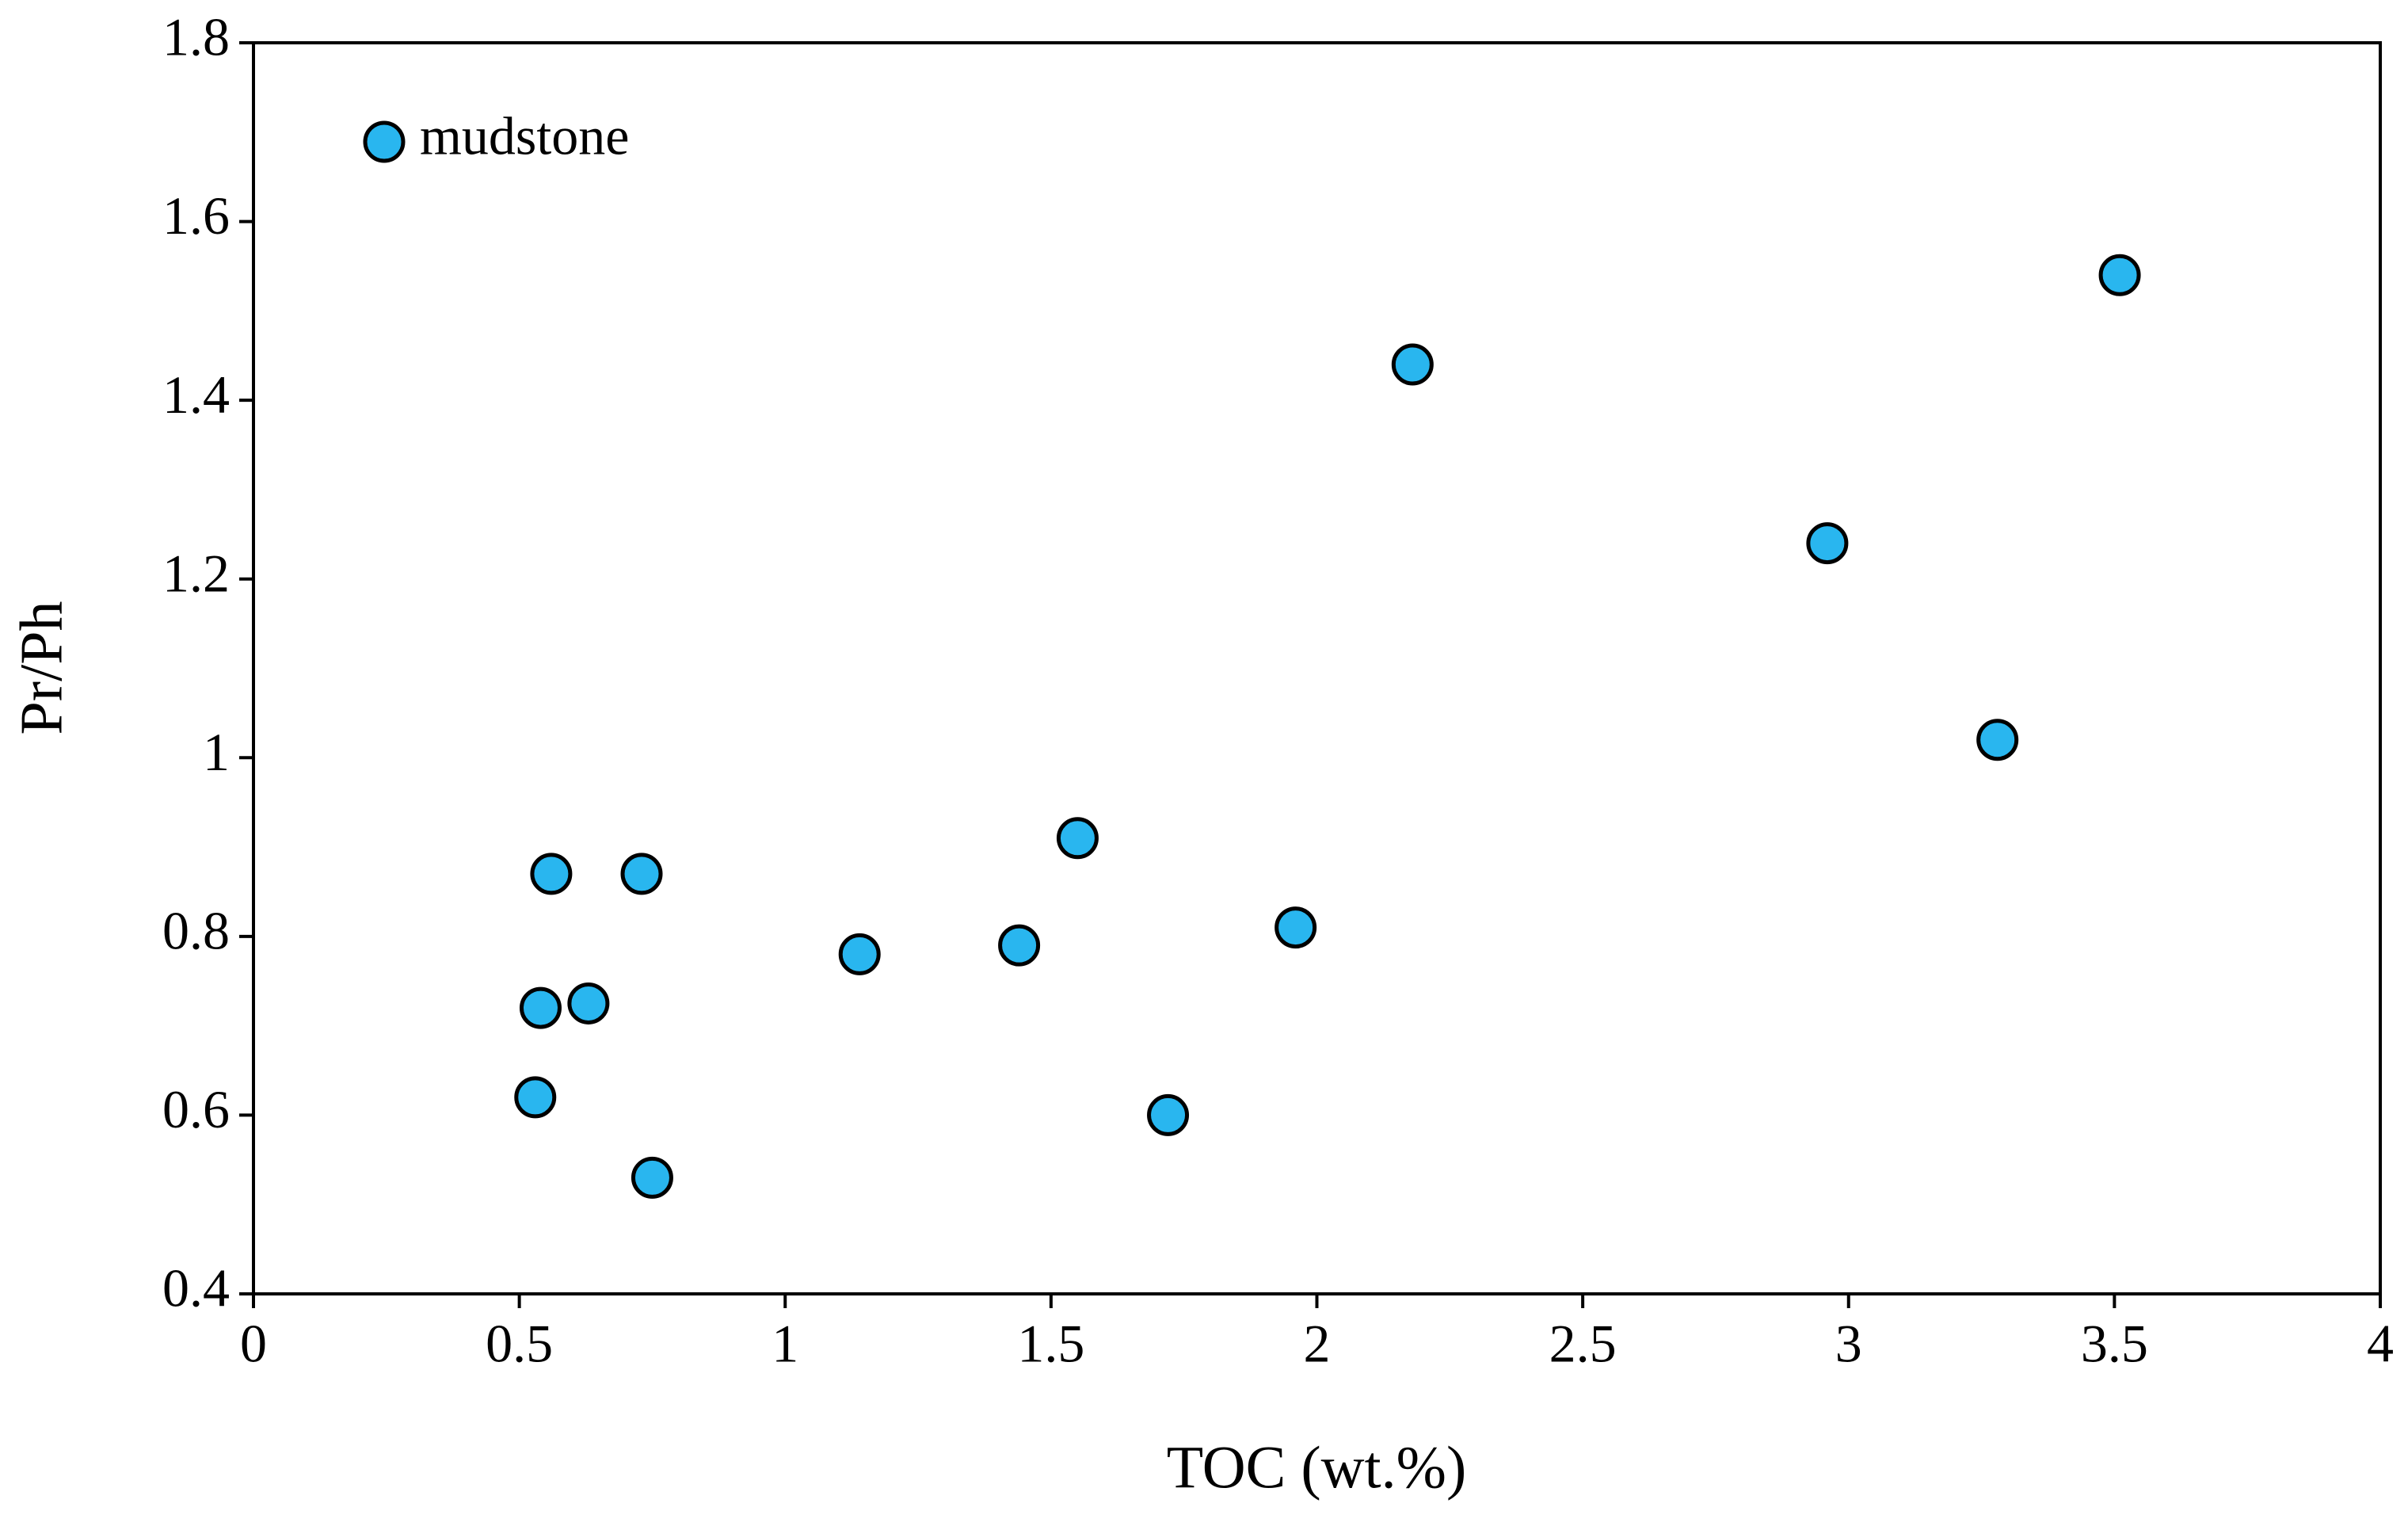 The width and height of the screenshot is (2408, 1530). Describe the element at coordinates (41, 668) in the screenshot. I see `y-axis-title: Pr/Ph` at that location.